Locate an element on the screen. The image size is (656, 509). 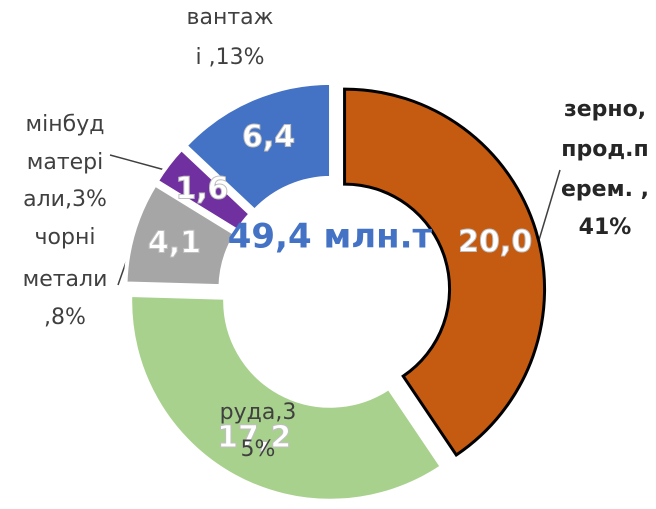
category-label: али,3% is located at coordinates (65, 199).